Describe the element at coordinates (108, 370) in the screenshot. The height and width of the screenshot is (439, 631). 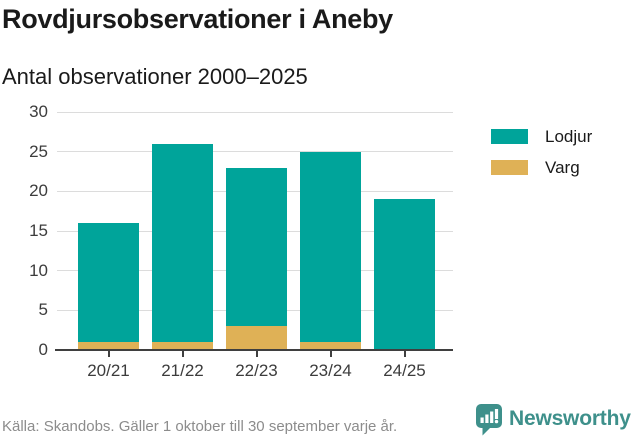
I see `x-tick-label: 20/21` at that location.